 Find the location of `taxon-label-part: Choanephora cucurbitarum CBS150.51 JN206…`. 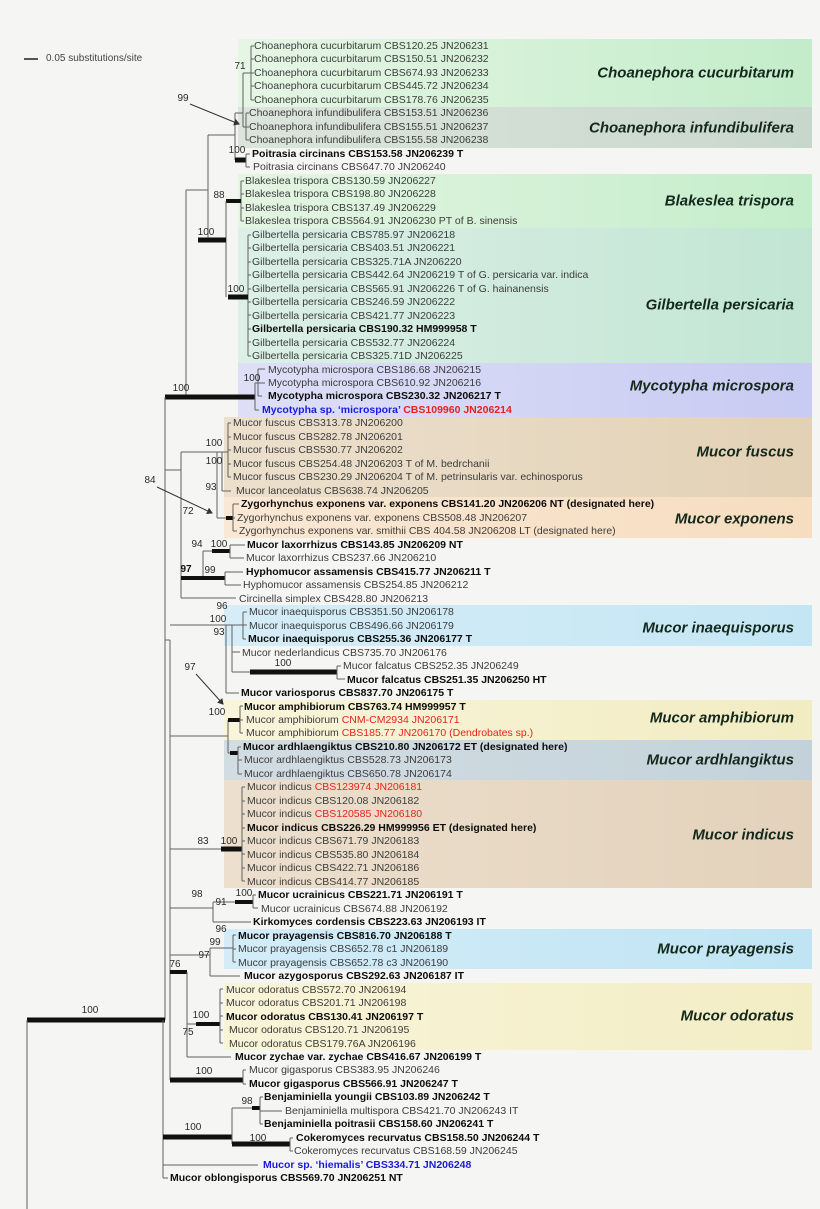

taxon-label-part: Choanephora cucurbitarum CBS150.51 JN206… is located at coordinates (371, 59).